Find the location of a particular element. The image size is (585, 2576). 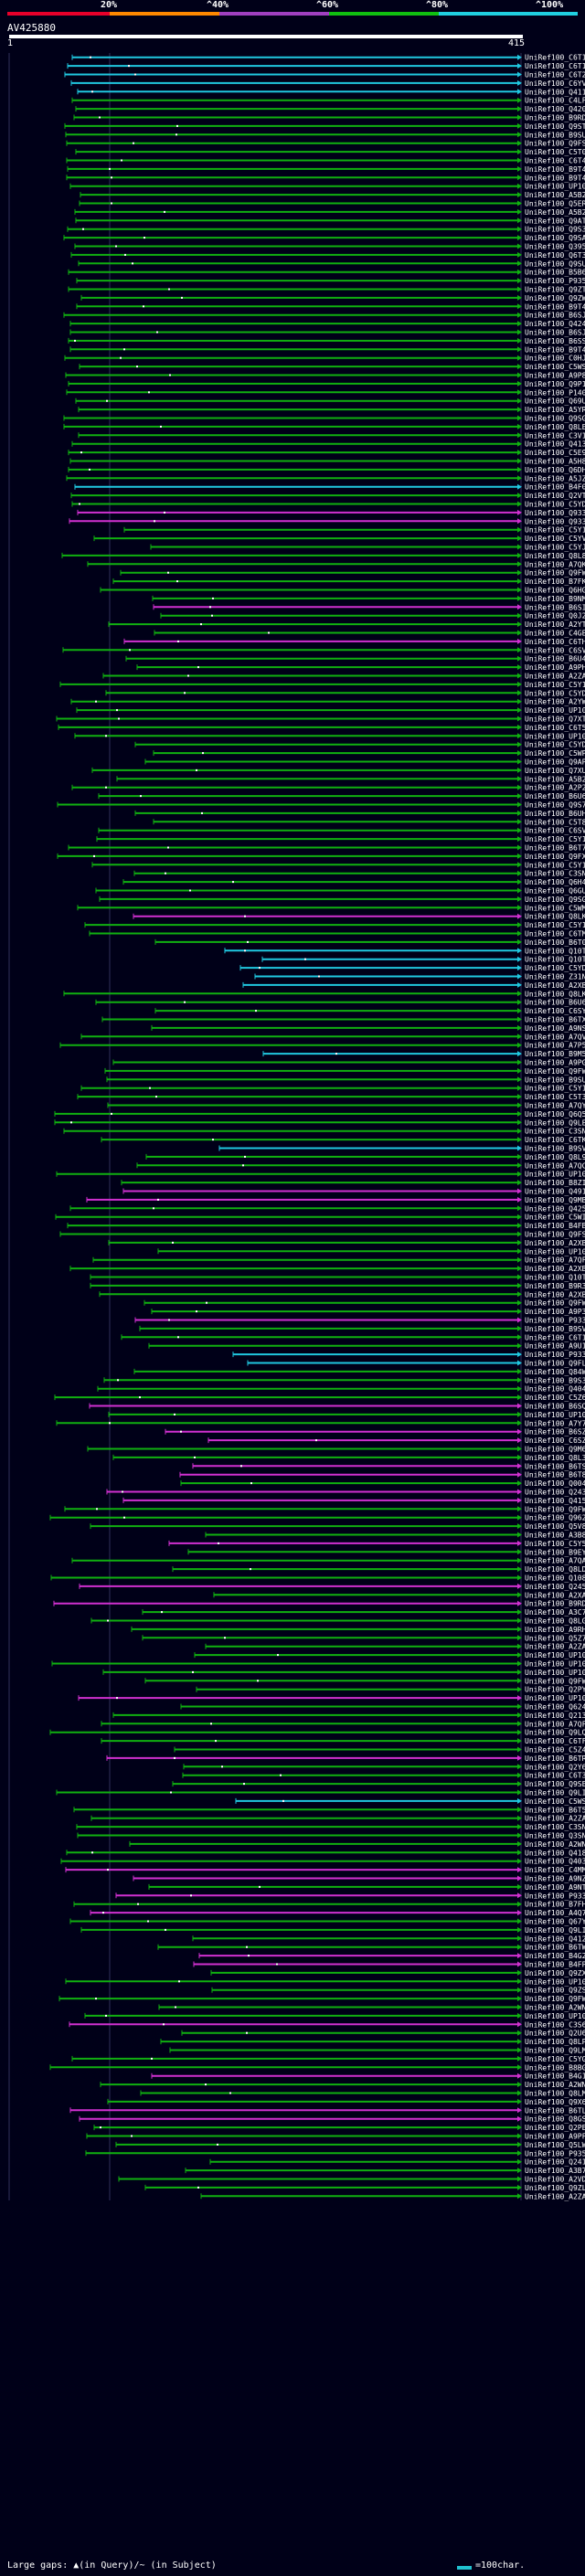

hit-row: UniRef100_B4G1Y6 is located at coordinates (368, 2076).